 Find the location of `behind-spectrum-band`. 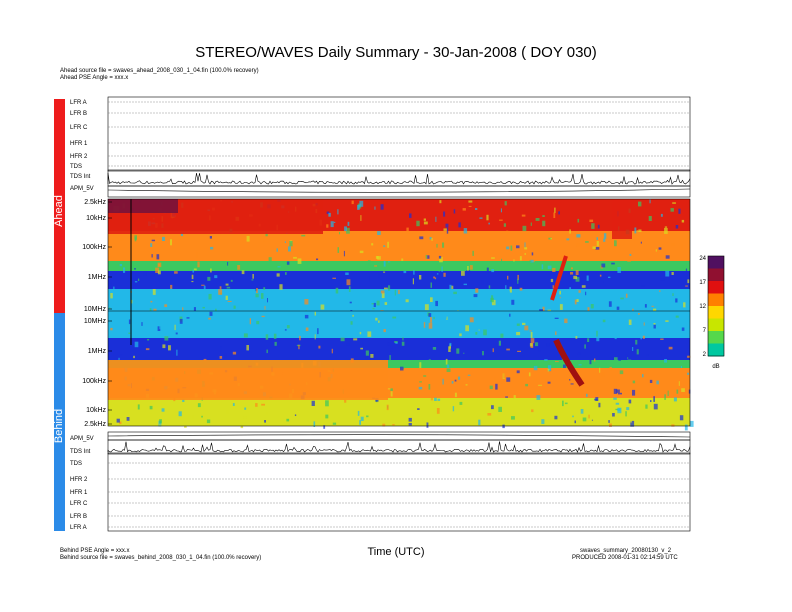

behind-spectrum-band is located at coordinates (399, 412).